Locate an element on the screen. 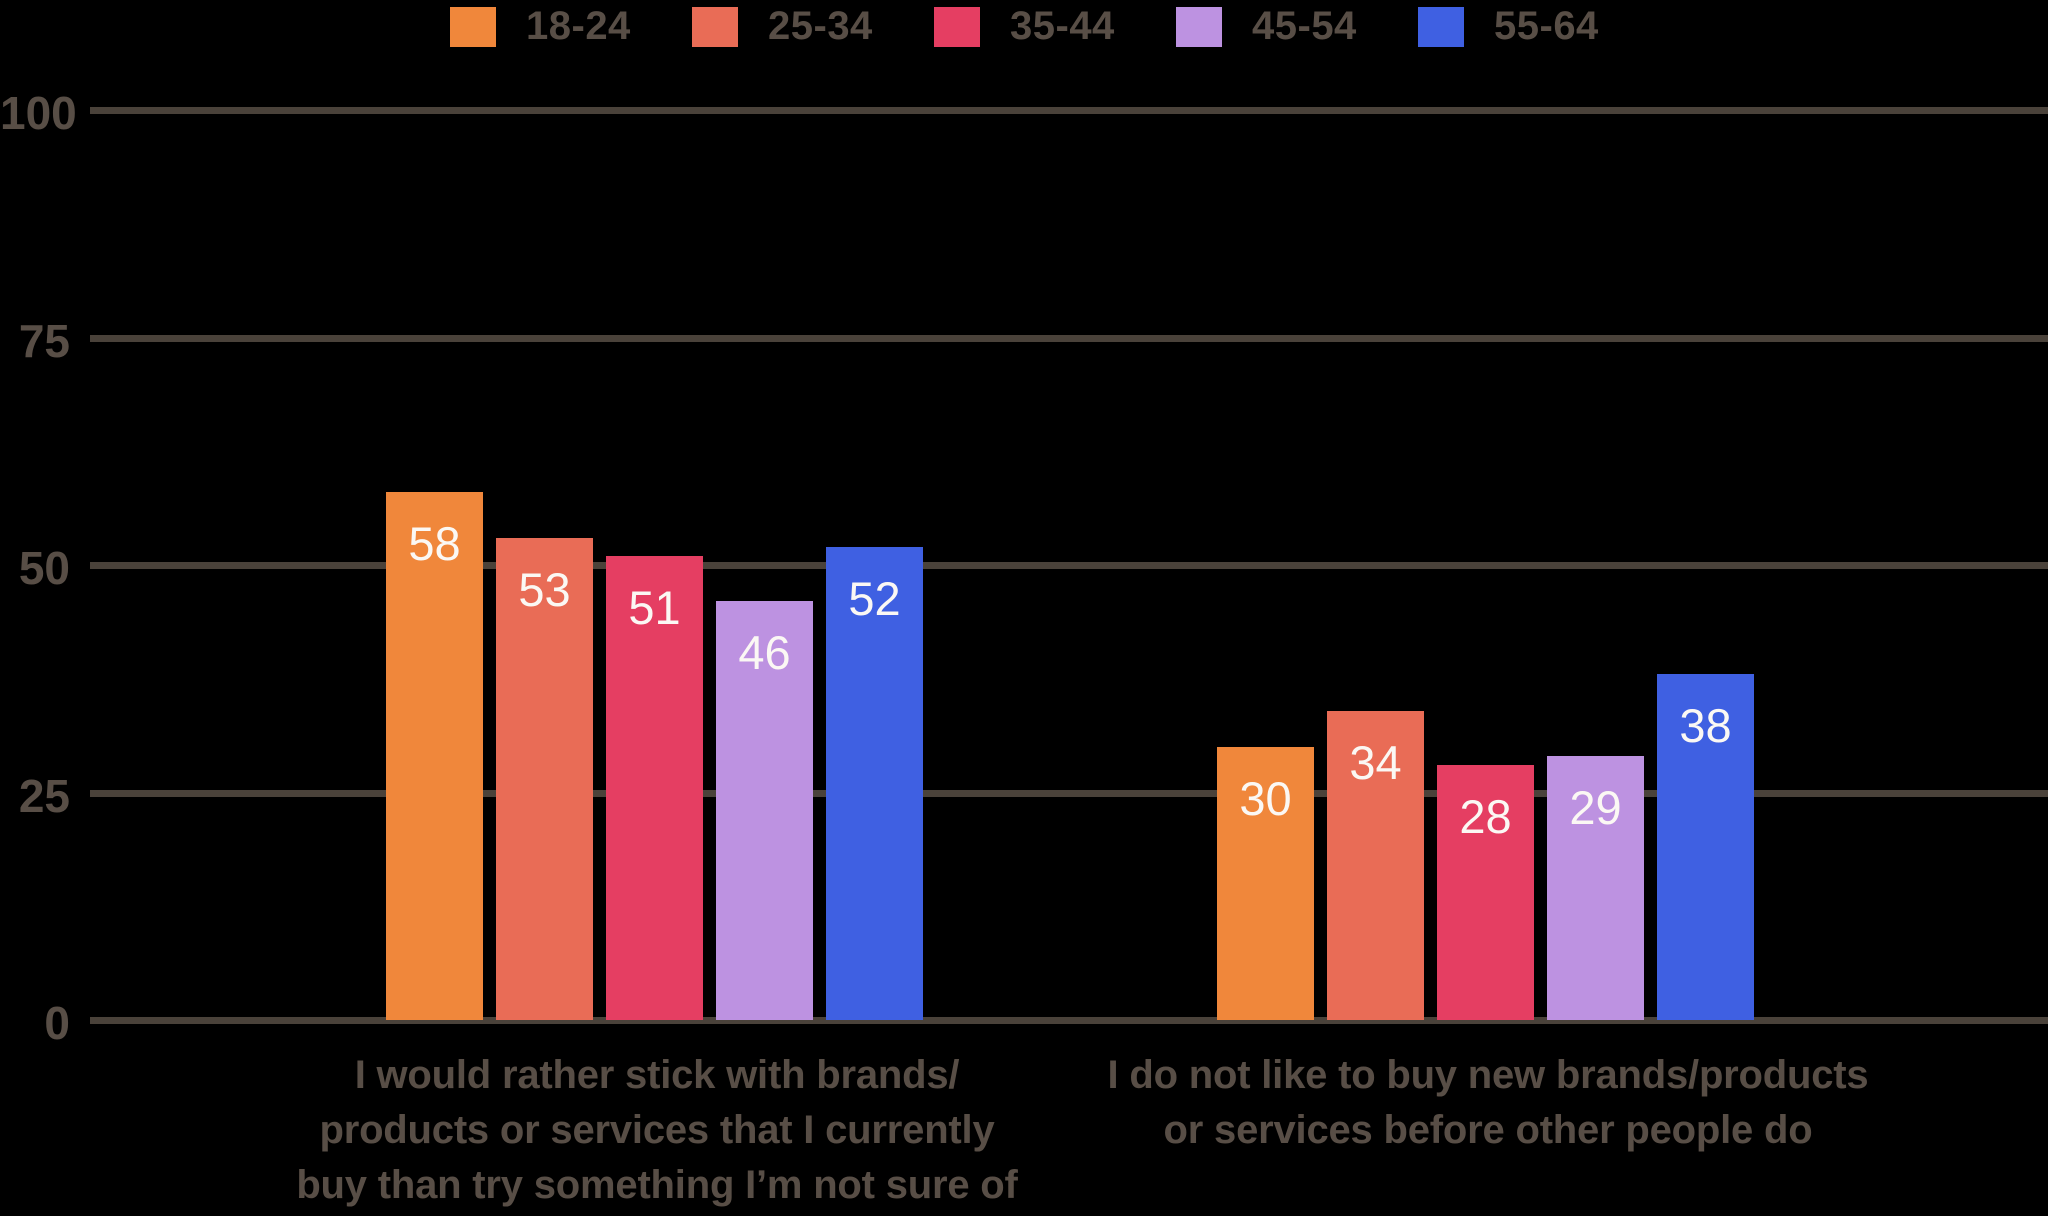  legend-item-55-64: 55-64 is located at coordinates (1508, 24).